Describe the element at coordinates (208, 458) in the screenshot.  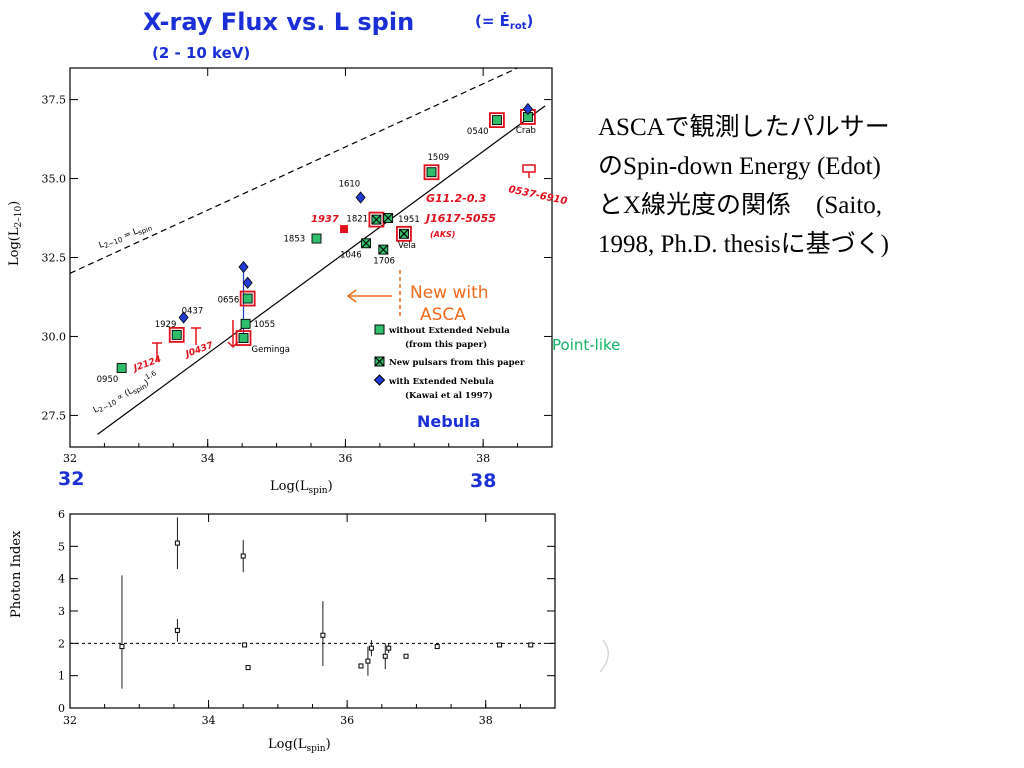
I see `main-x-tick-label: 34` at that location.